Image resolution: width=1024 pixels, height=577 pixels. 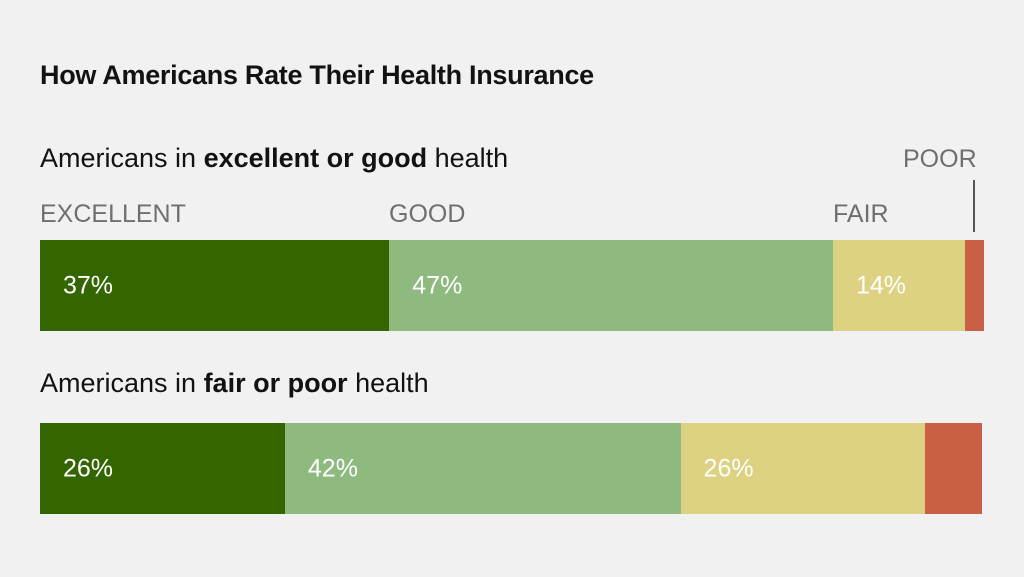 I want to click on category-label-fair: FAIR, so click(x=861, y=214).